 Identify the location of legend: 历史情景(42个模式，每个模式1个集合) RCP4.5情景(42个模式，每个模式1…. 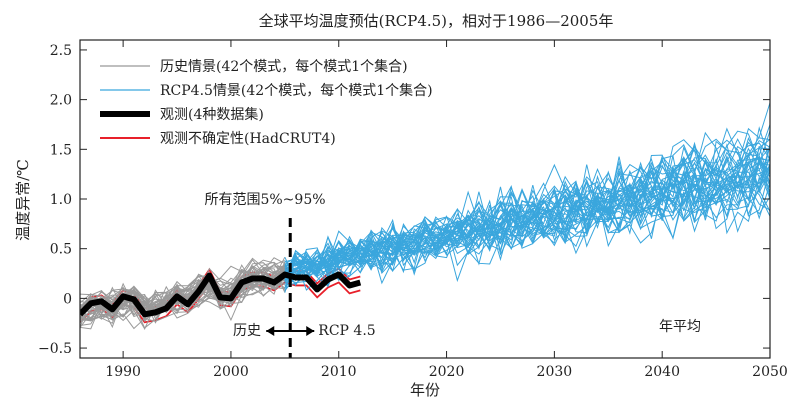
(266, 102).